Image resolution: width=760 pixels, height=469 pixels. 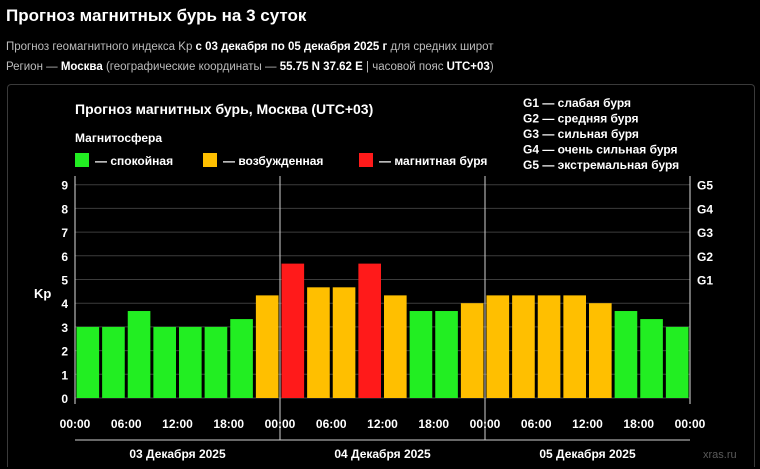 I want to click on storm-legend-item: G1 — слабая буря, so click(x=577, y=103).